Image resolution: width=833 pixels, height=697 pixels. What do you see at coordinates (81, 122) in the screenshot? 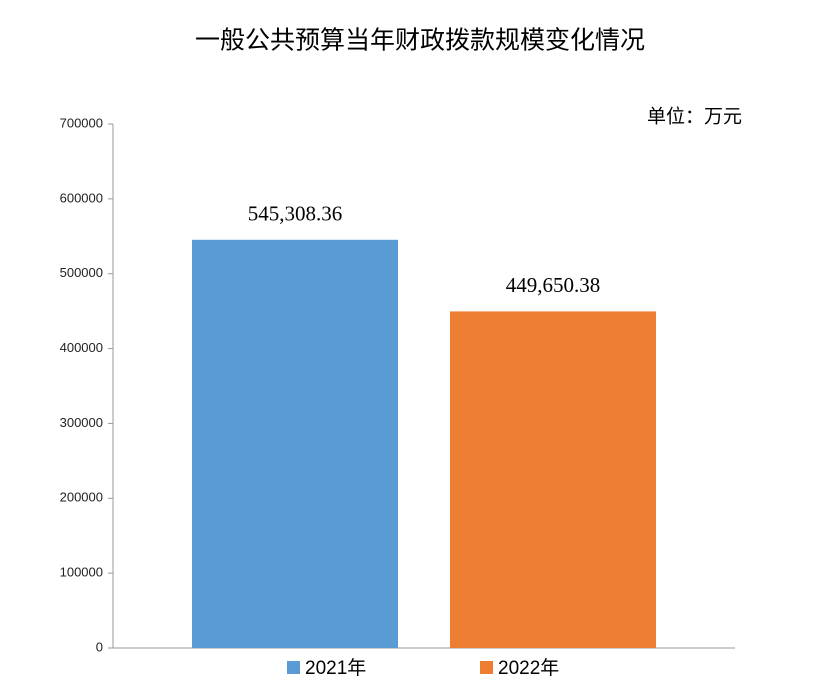
I see `y-tick-label: 700000` at bounding box center [81, 122].